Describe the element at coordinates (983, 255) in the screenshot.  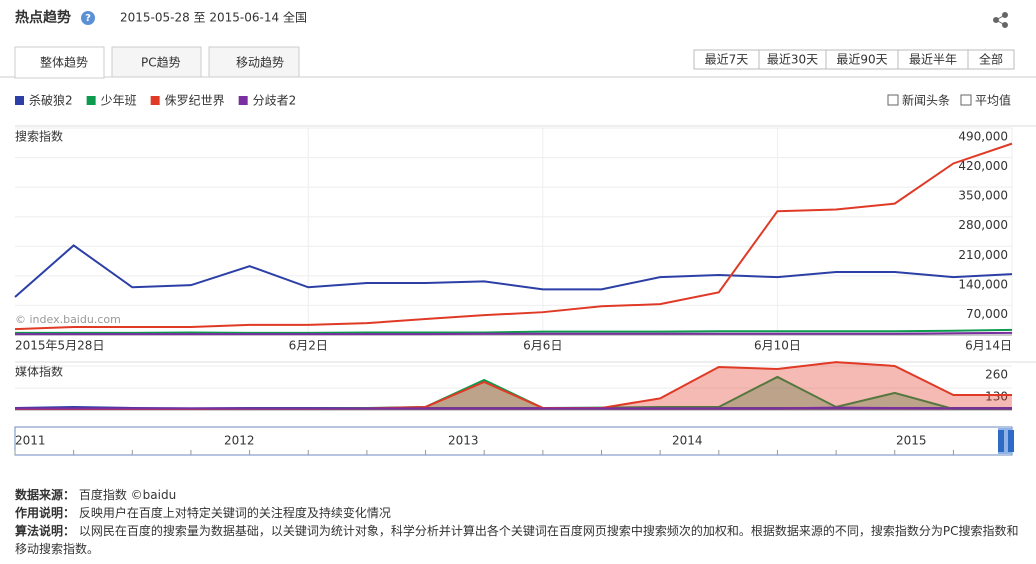
I see `y-tick-label: 210,000` at that location.